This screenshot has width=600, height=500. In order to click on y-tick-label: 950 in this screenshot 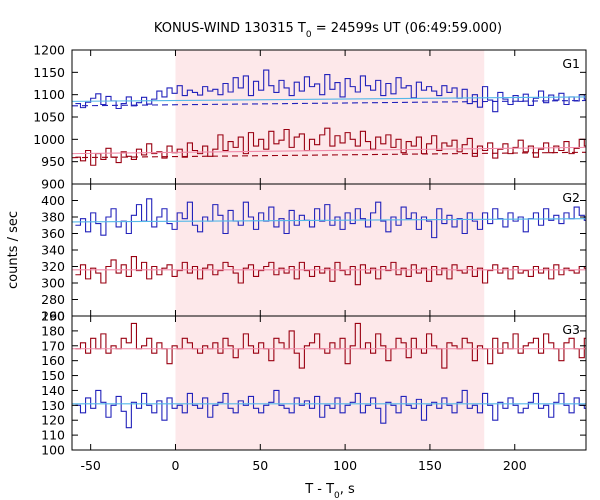, I will do `click(53, 161)`.